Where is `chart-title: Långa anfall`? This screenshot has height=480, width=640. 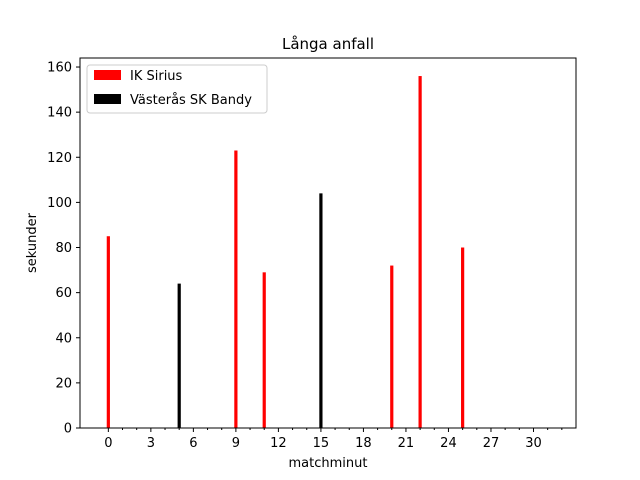 chart-title: Långa anfall is located at coordinates (328, 44).